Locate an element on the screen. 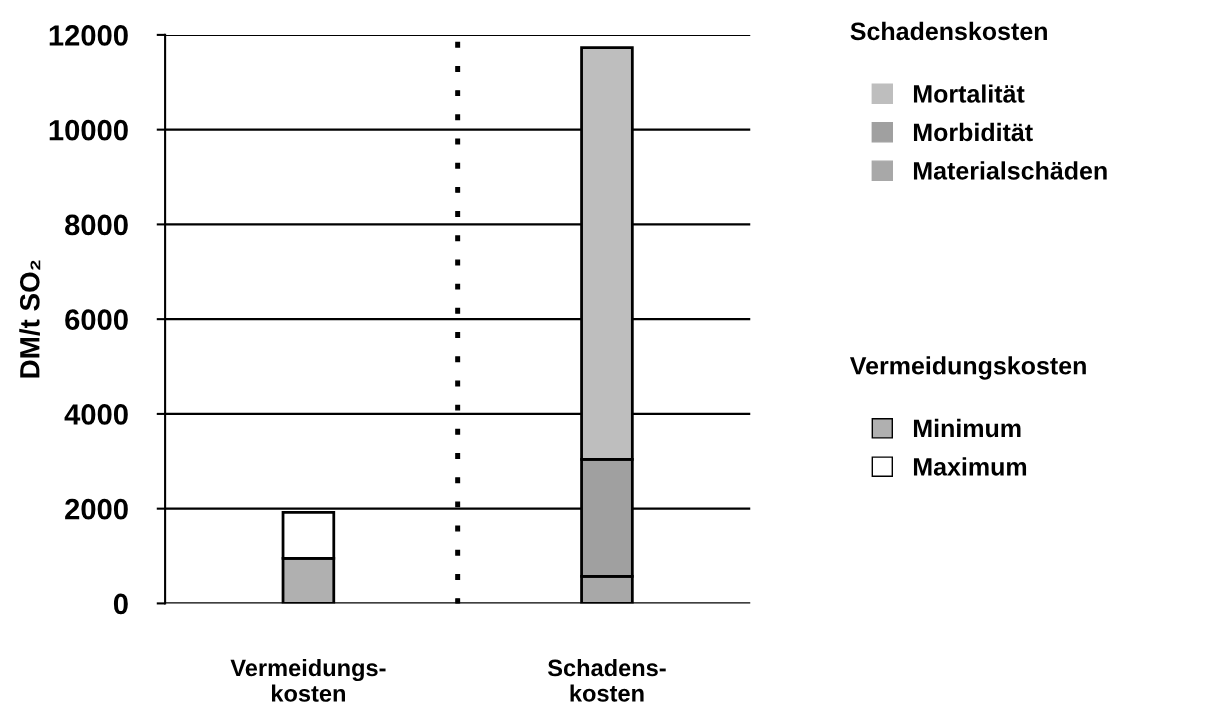  y-tick-label: 2000 is located at coordinates (96, 509).